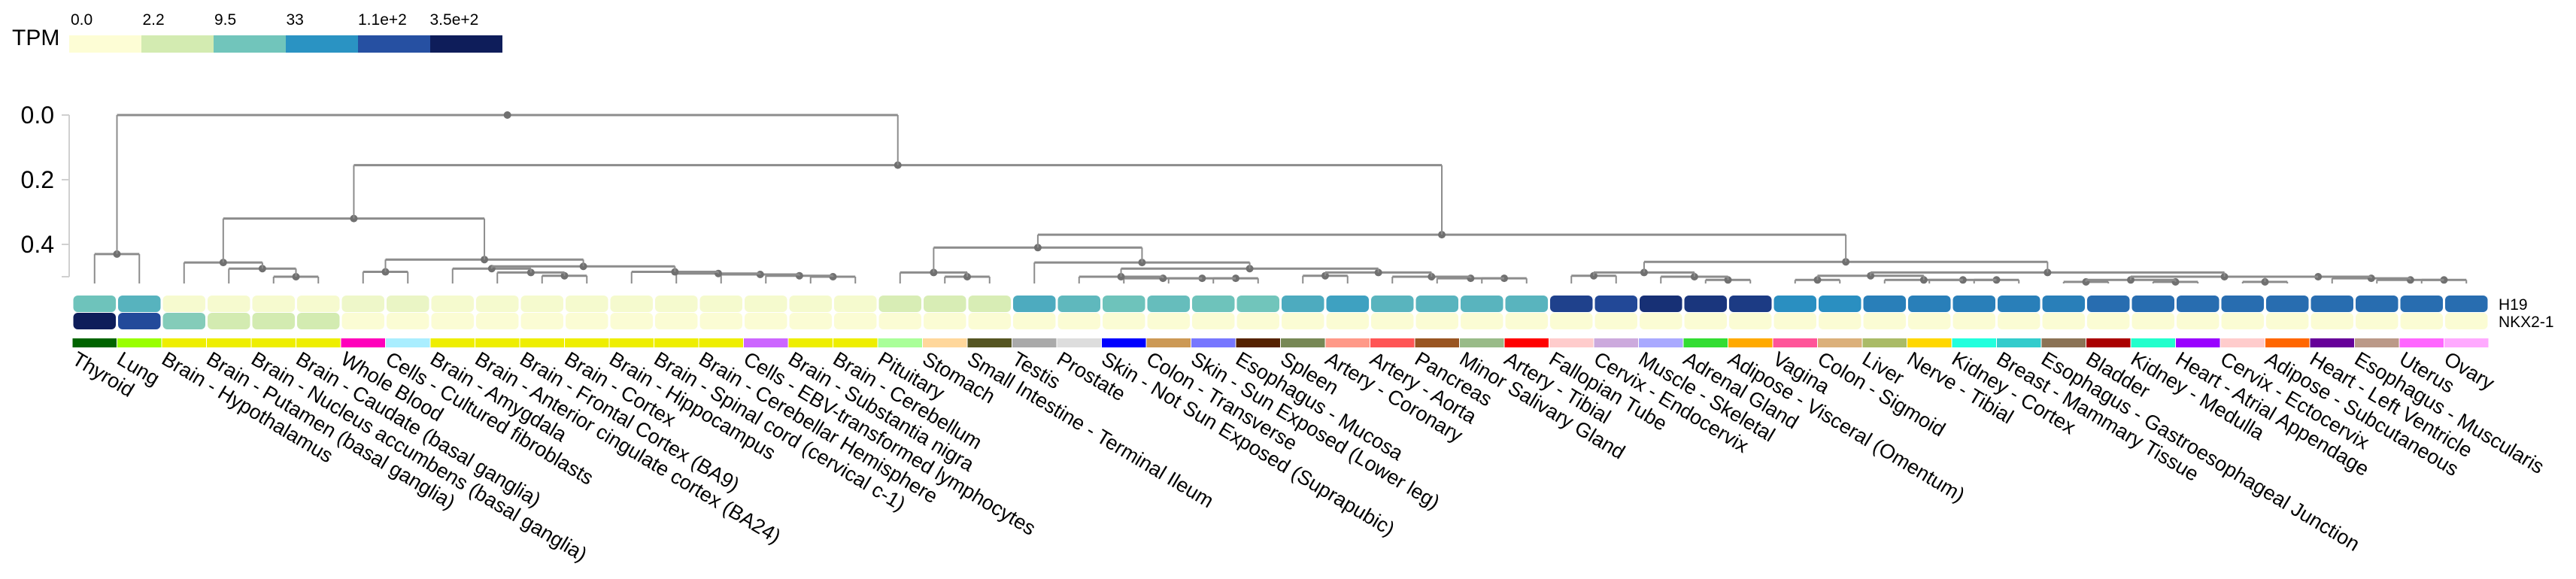  Describe the element at coordinates (2513, 305) in the screenshot. I see `gene-label: H19` at that location.